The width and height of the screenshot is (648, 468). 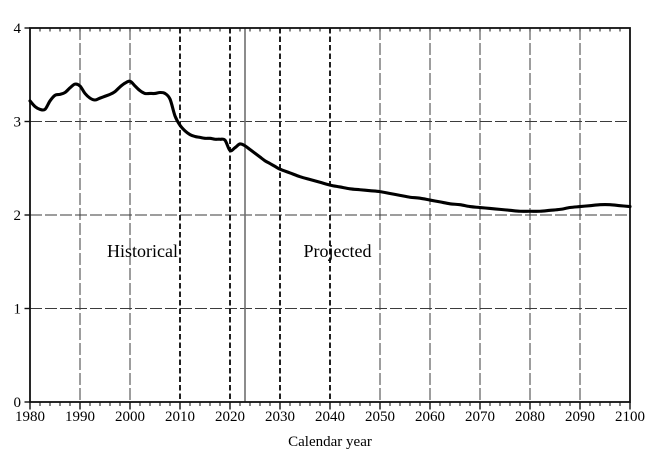 What do you see at coordinates (230, 417) in the screenshot?
I see `x-tick-label-2020: 2020` at bounding box center [230, 417].